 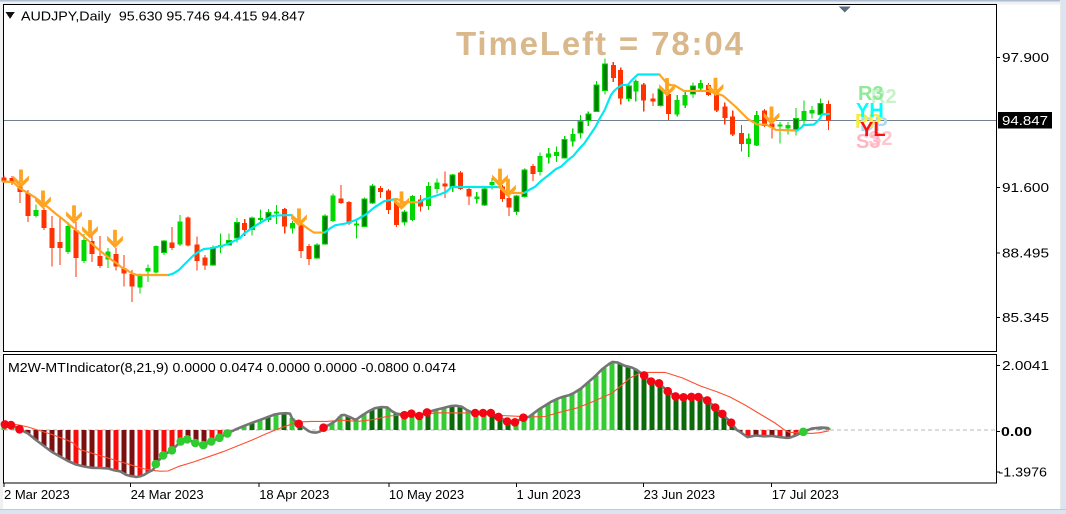 What do you see at coordinates (549, 494) in the screenshot?
I see `svg-text: 1 Jun 2023` at bounding box center [549, 494].